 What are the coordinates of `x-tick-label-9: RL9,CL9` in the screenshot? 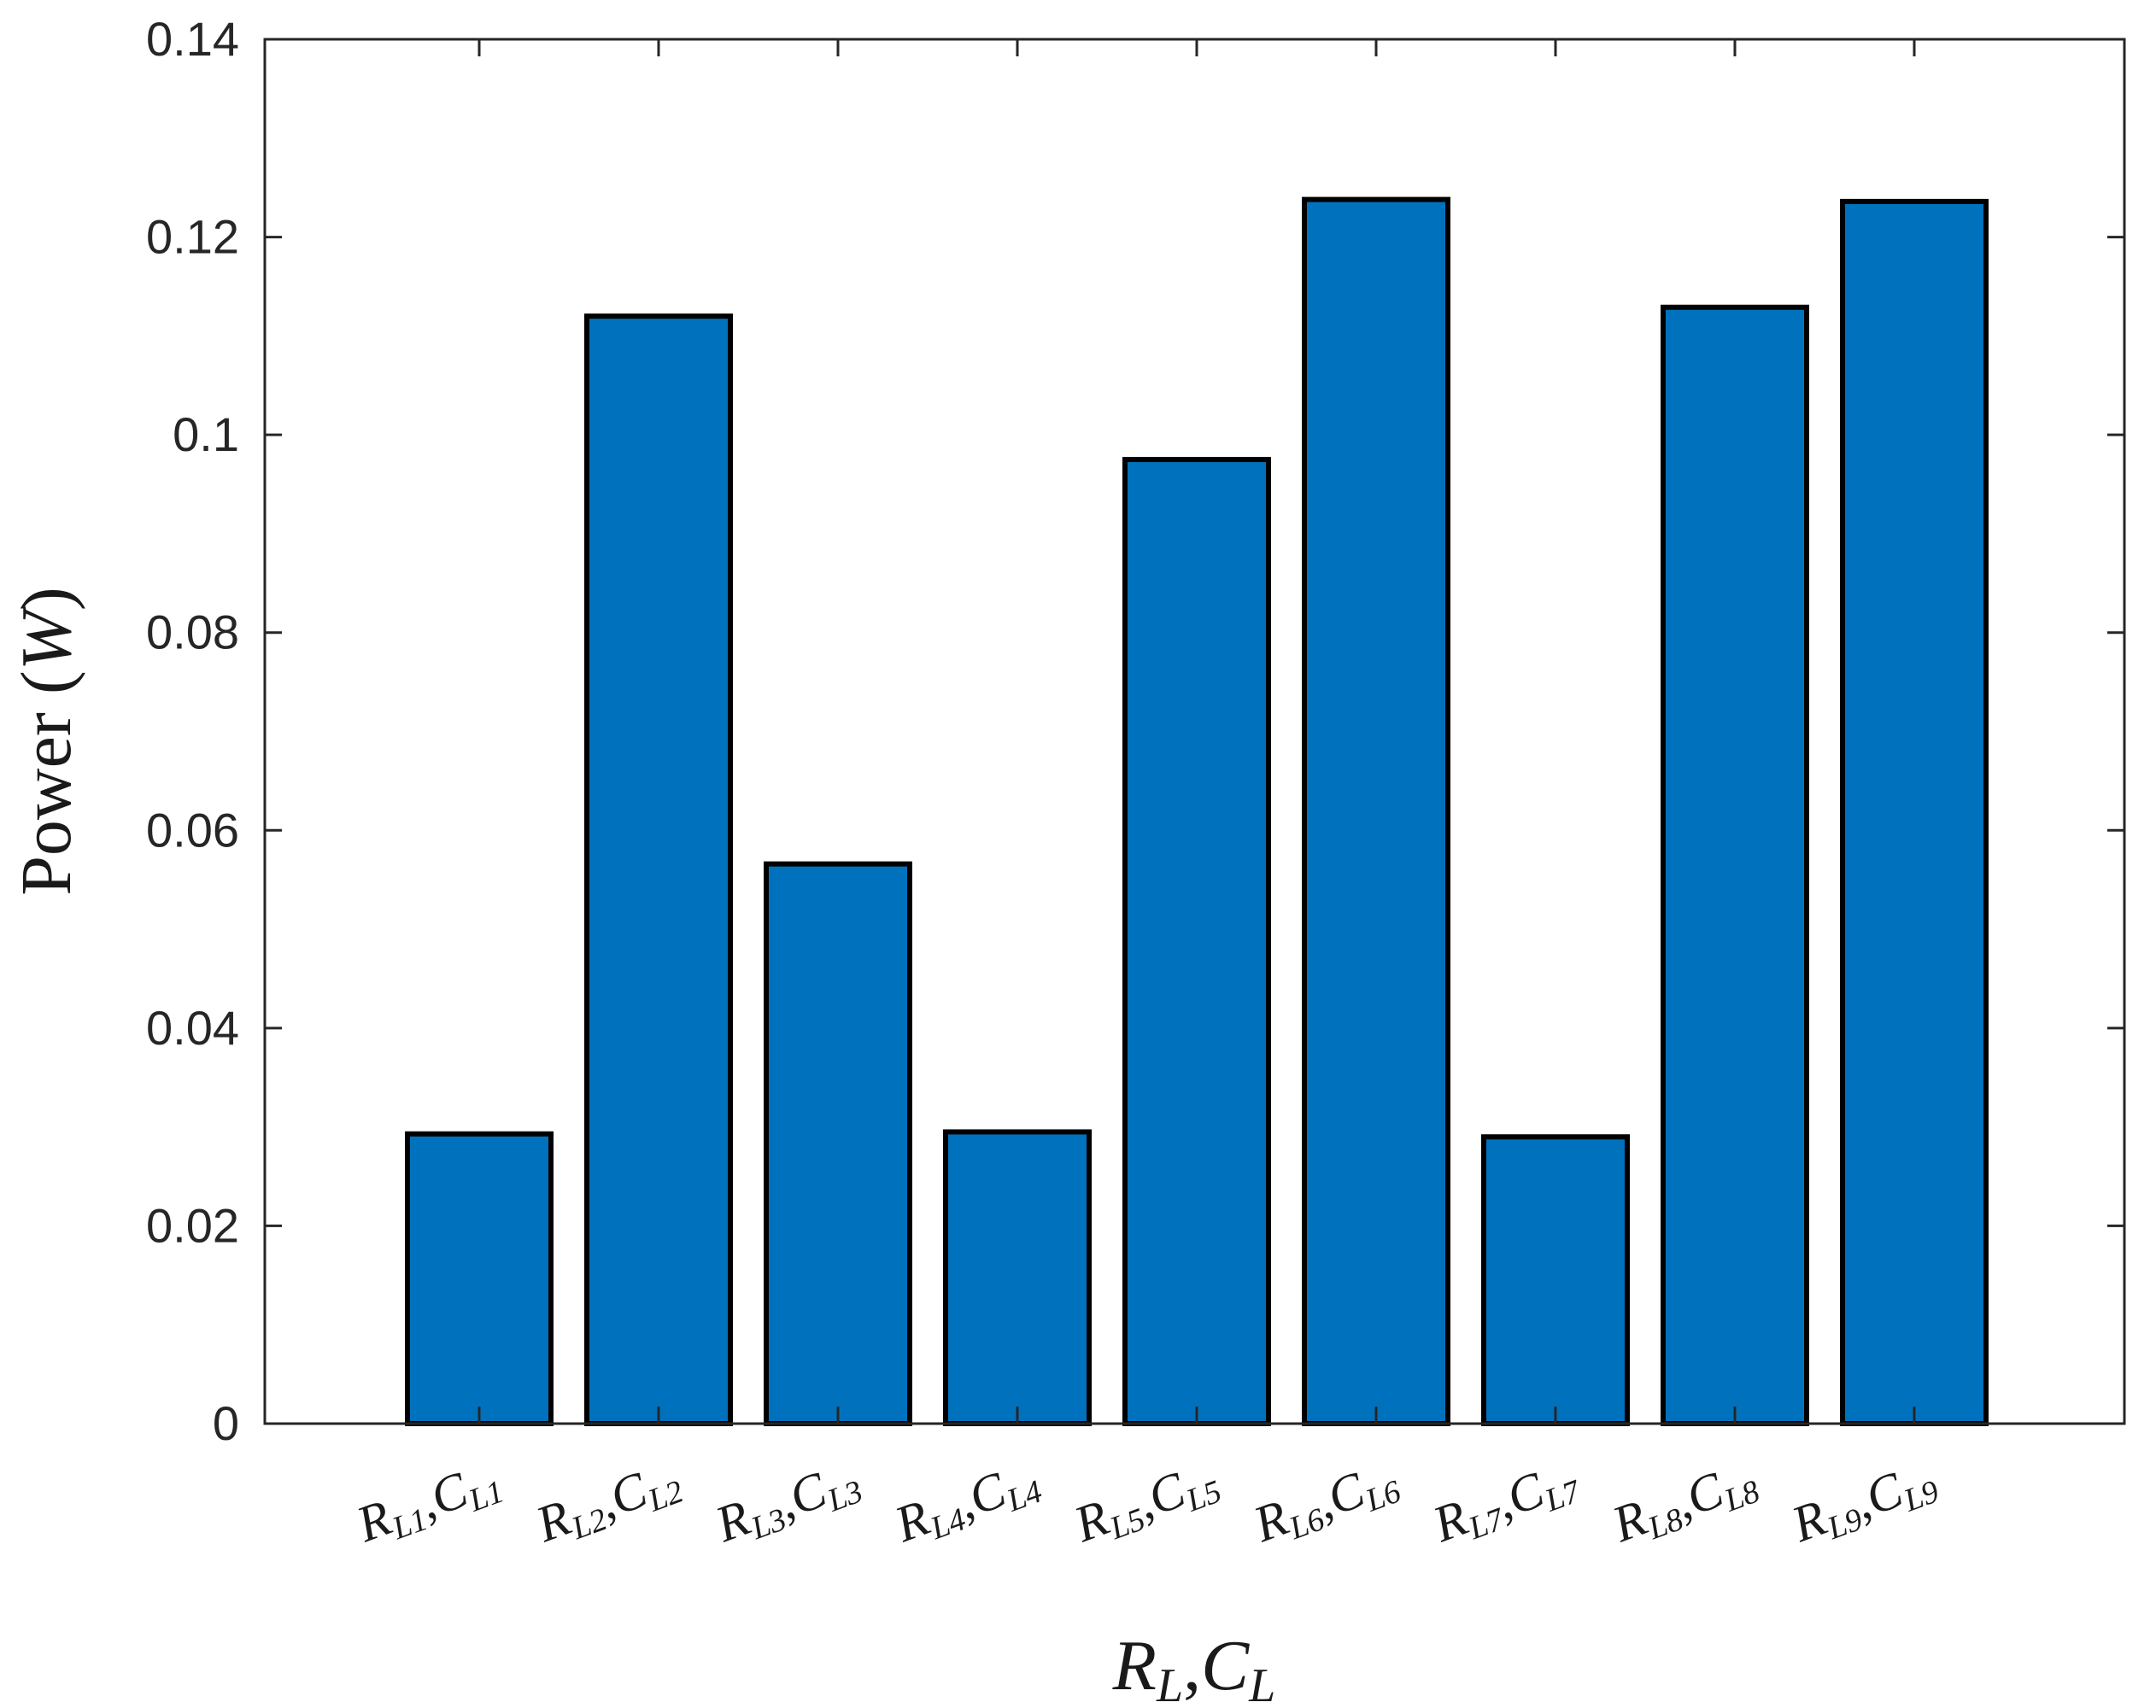 It's located at (1863, 1503).